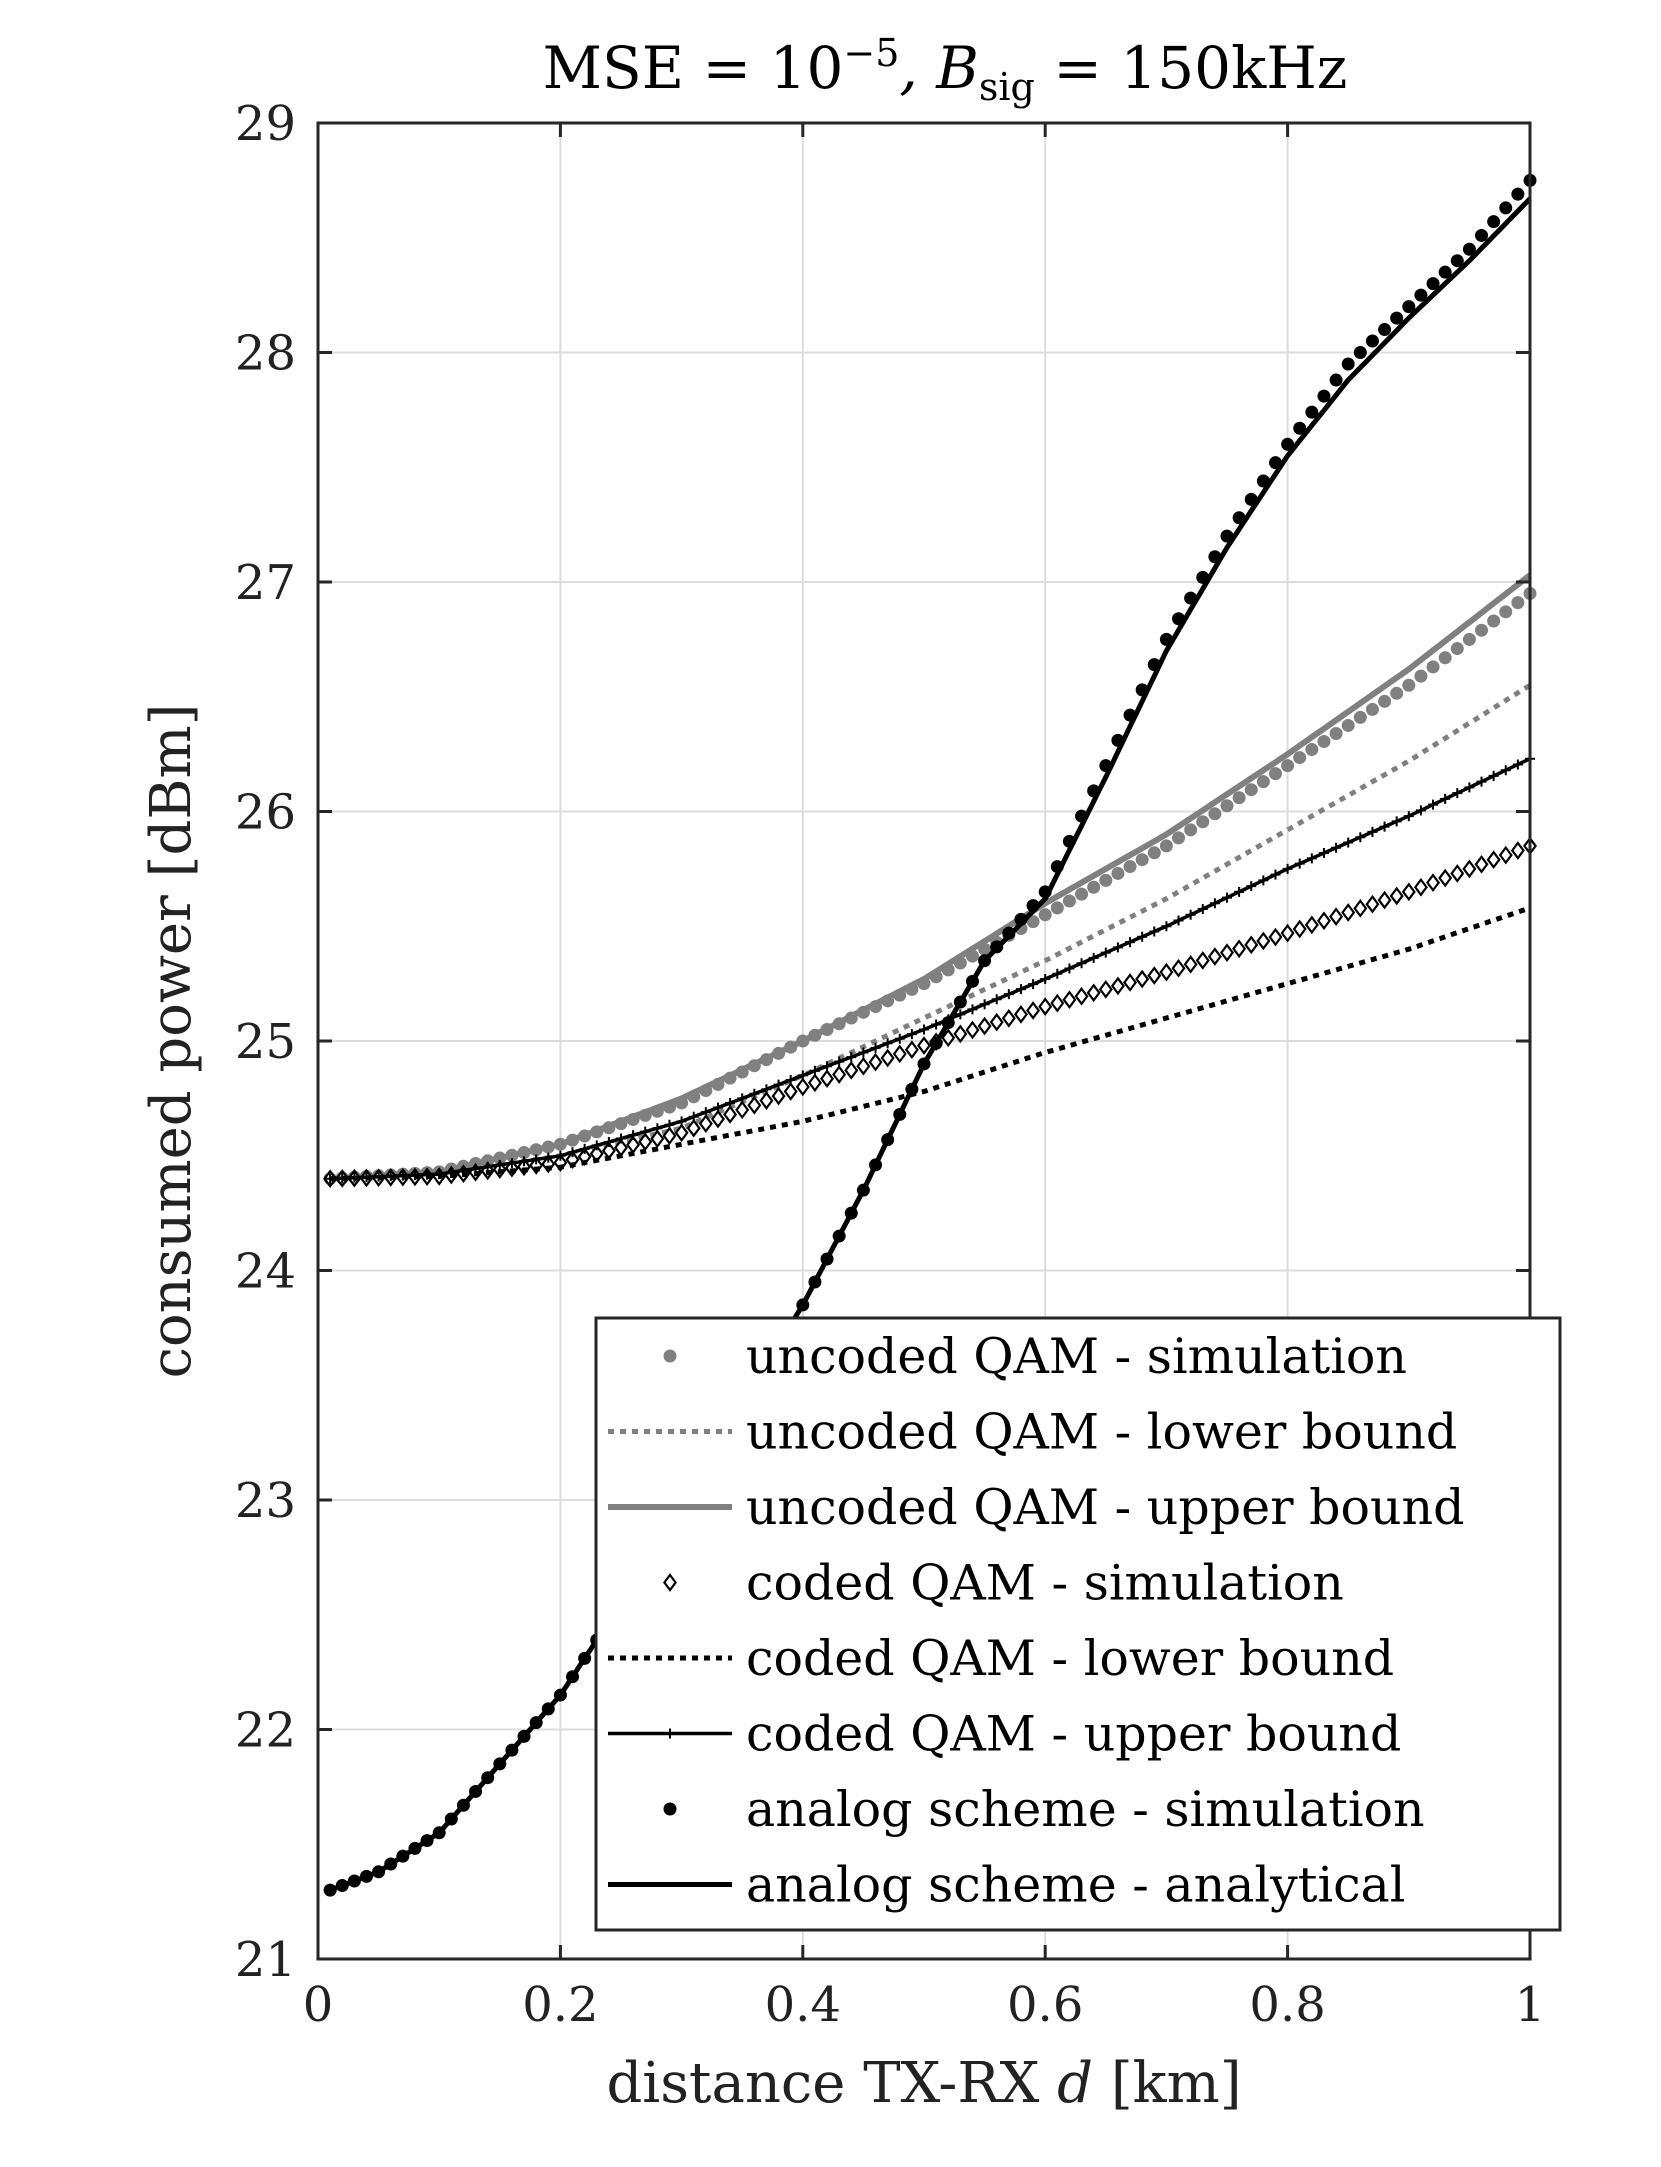 The width and height of the screenshot is (1661, 2167). I want to click on coded-qam-upper-bound-line, so click(930, 969).